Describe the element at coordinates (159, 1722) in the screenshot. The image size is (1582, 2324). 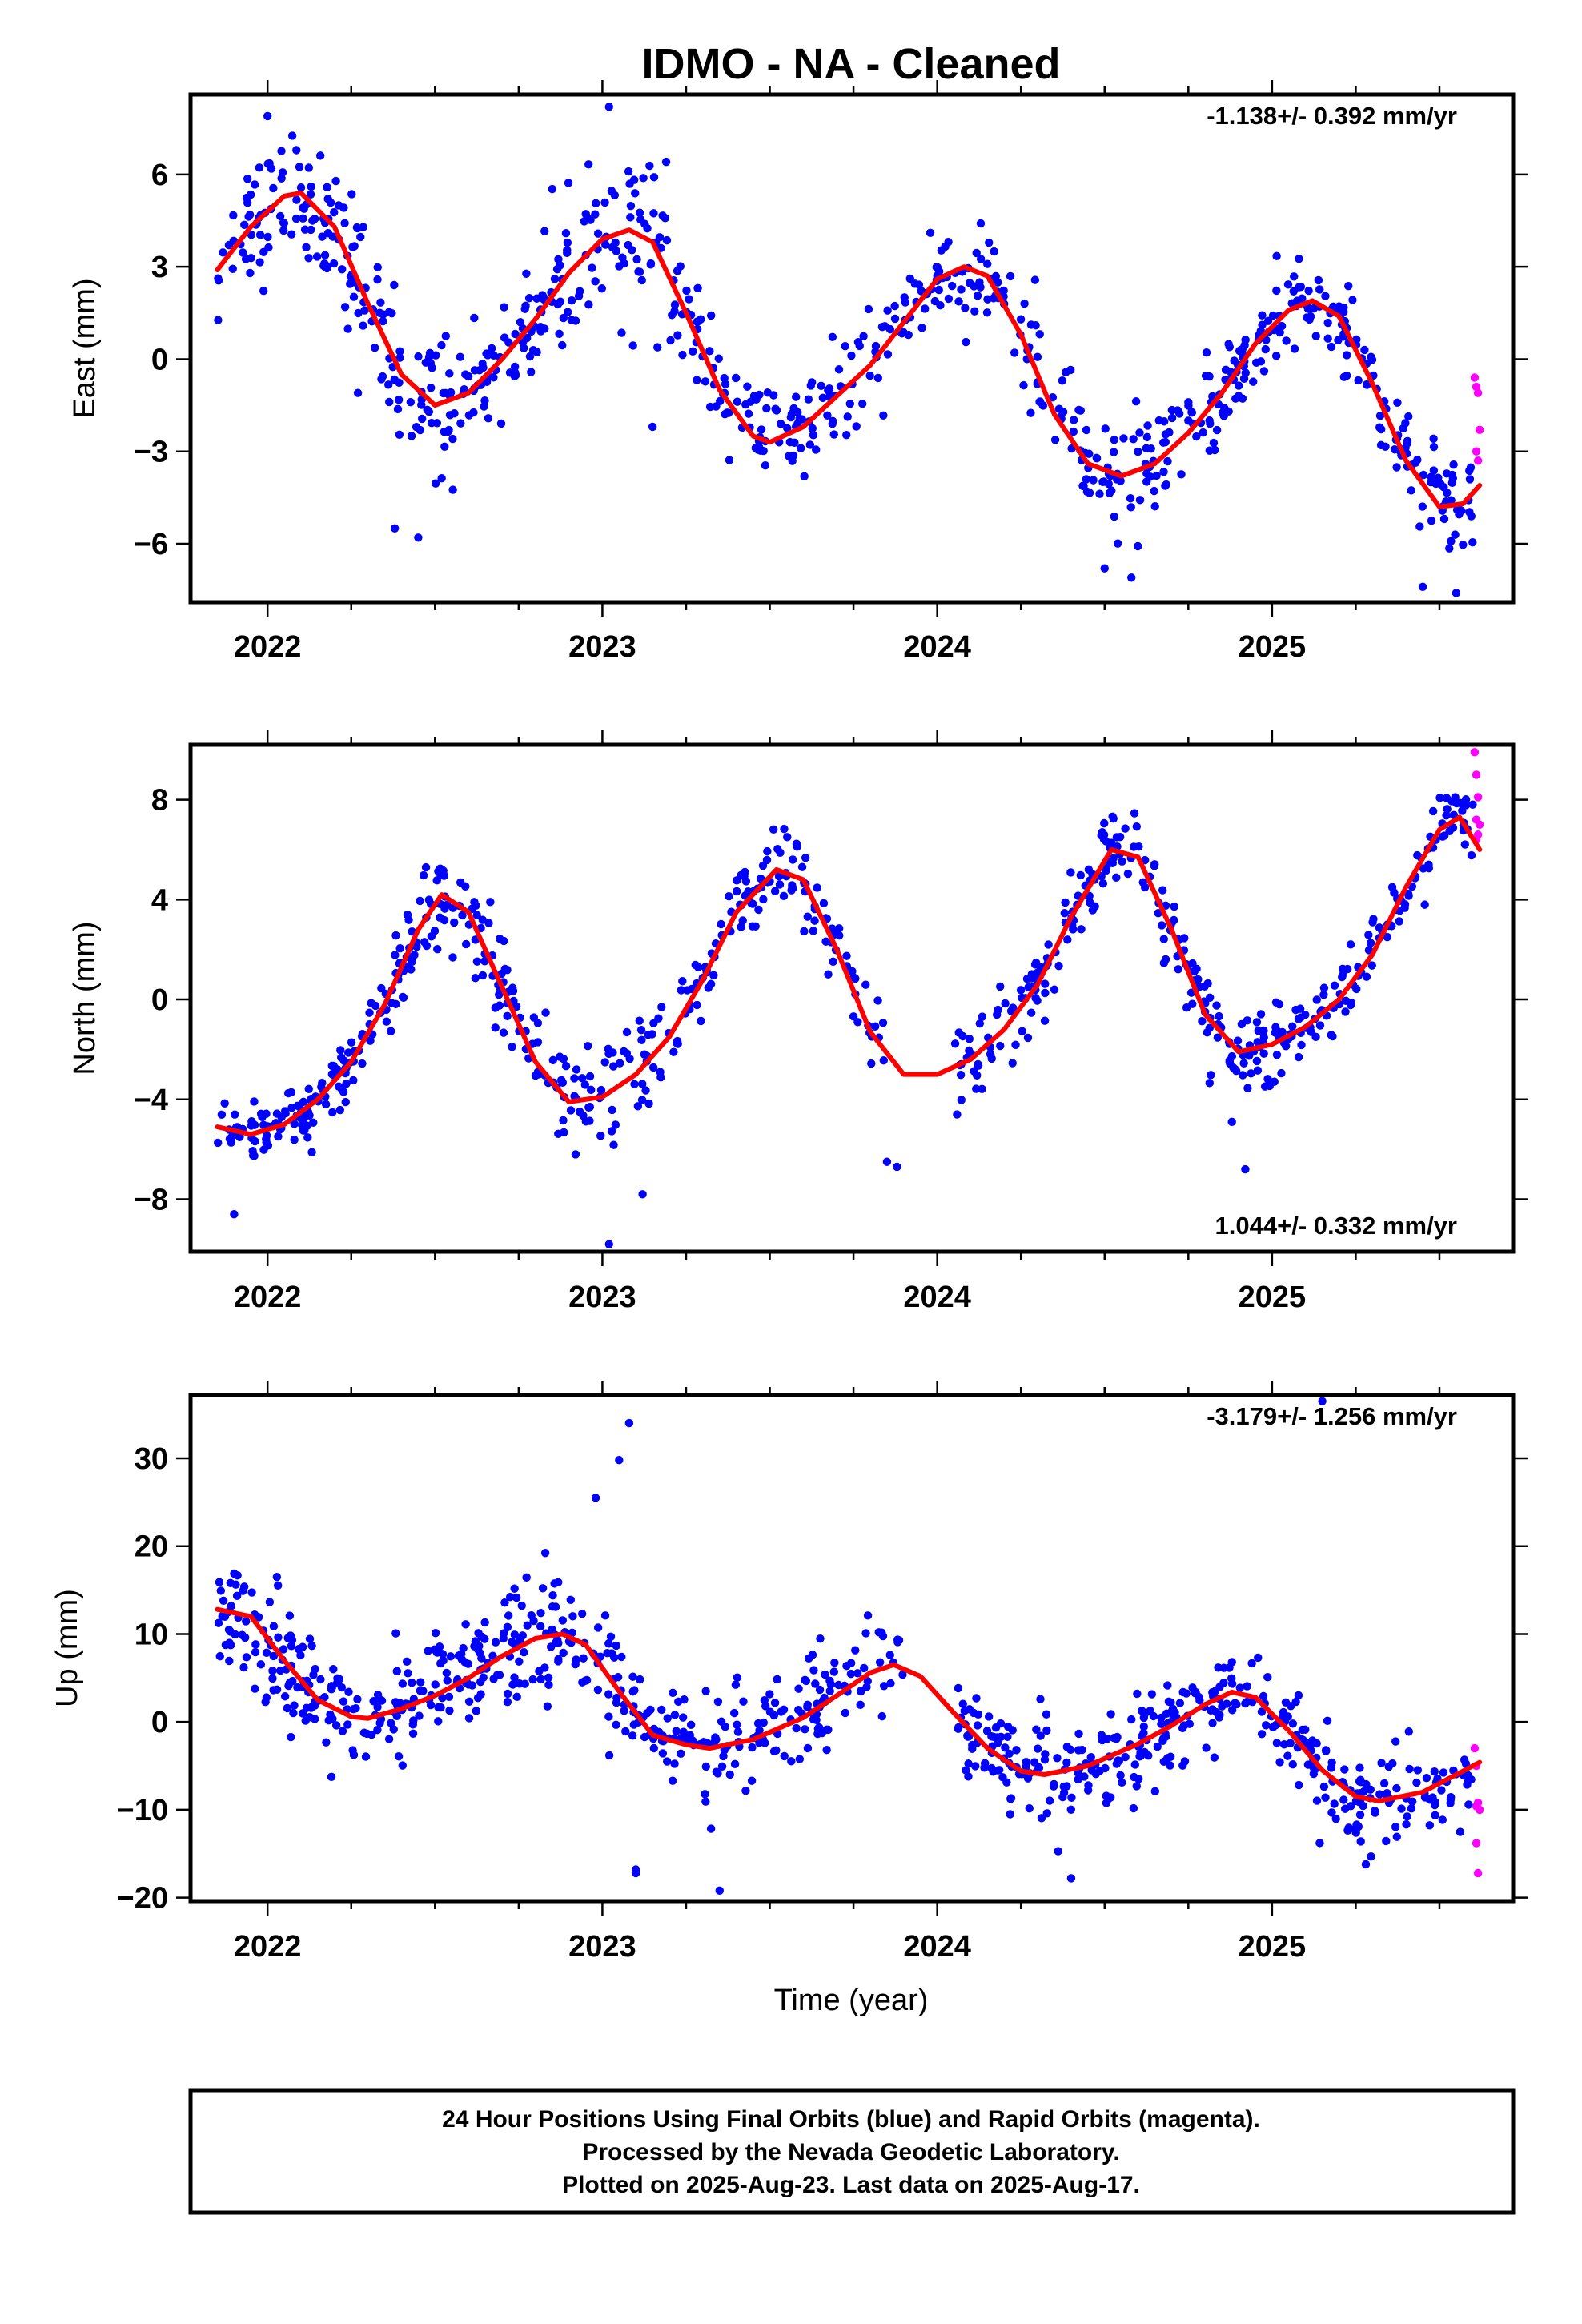
I see `y-tick-label: 0` at that location.